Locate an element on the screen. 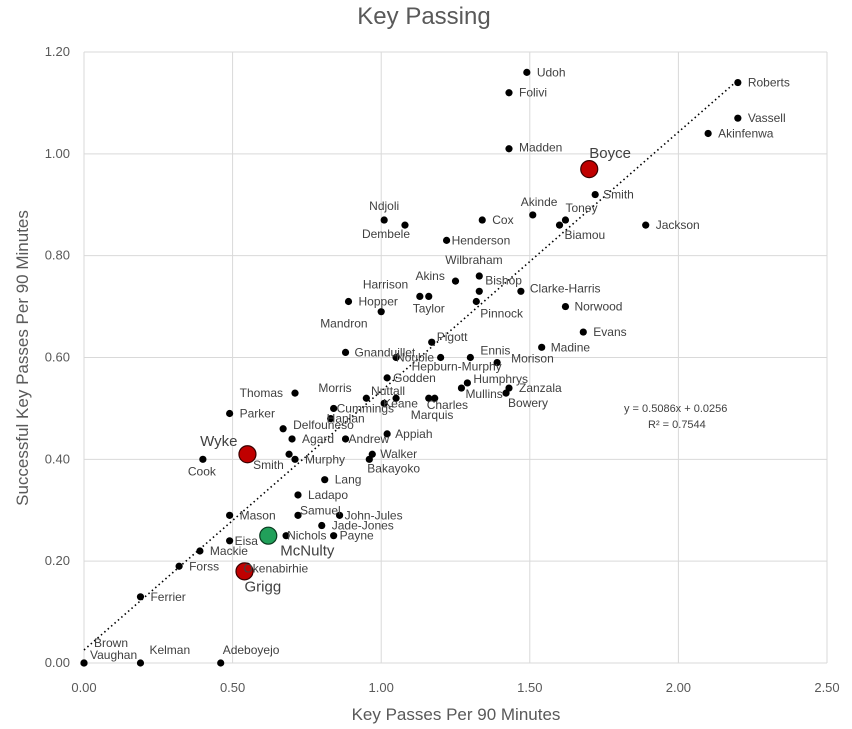 This screenshot has height=729, width=852. point-label-dembele: Dembele is located at coordinates (386, 234).